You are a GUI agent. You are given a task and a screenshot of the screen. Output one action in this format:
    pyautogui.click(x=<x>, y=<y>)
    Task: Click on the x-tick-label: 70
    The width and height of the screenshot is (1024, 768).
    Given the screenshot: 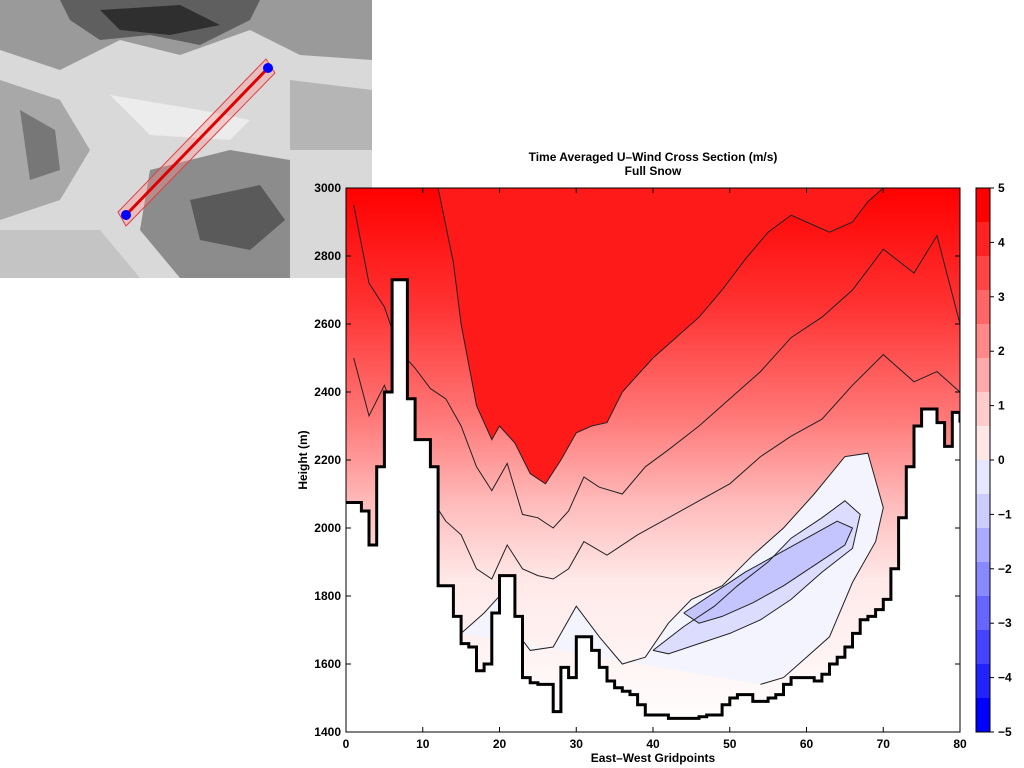 What is the action you would take?
    pyautogui.click(x=884, y=744)
    